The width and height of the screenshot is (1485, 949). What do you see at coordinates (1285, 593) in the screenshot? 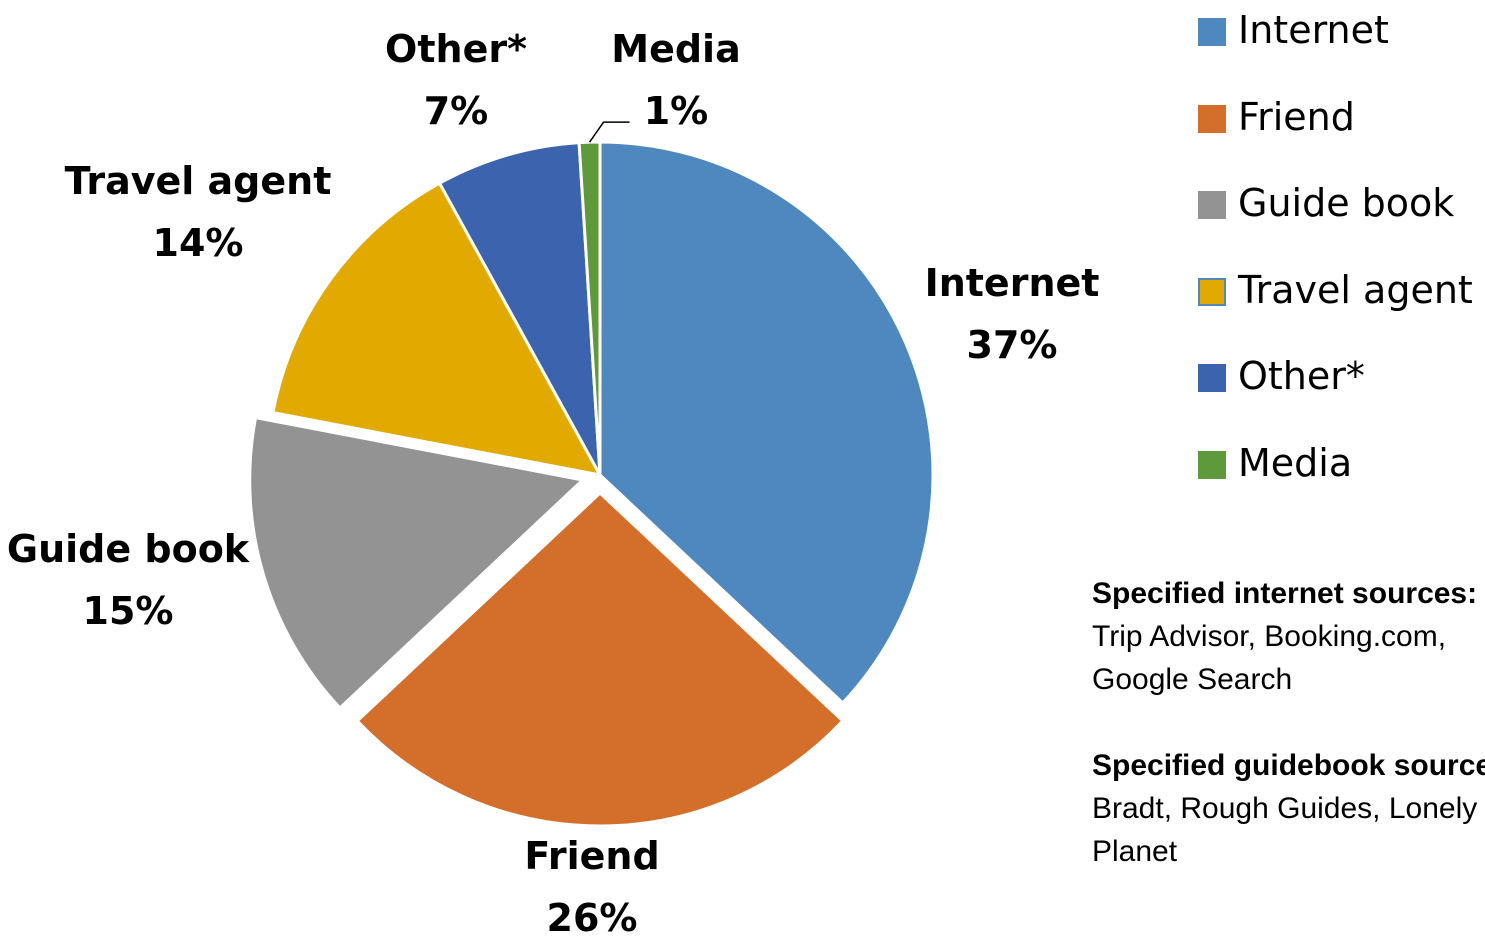
I see `note-title: Specified internet sources:` at bounding box center [1285, 593].